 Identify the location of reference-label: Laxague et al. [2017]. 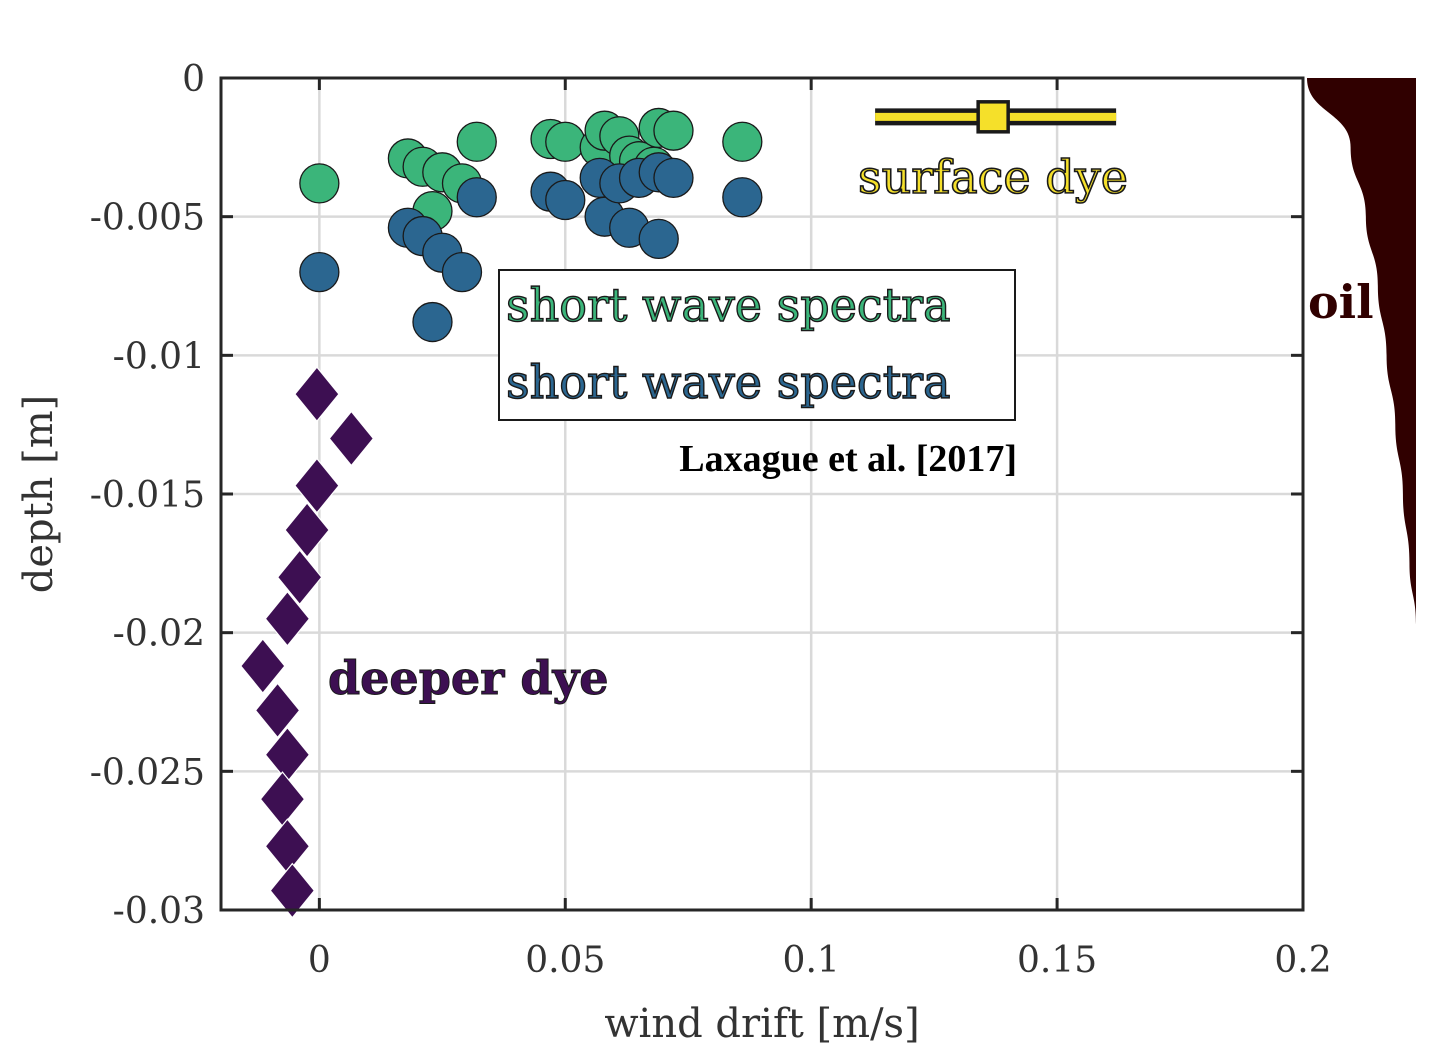
(848, 459).